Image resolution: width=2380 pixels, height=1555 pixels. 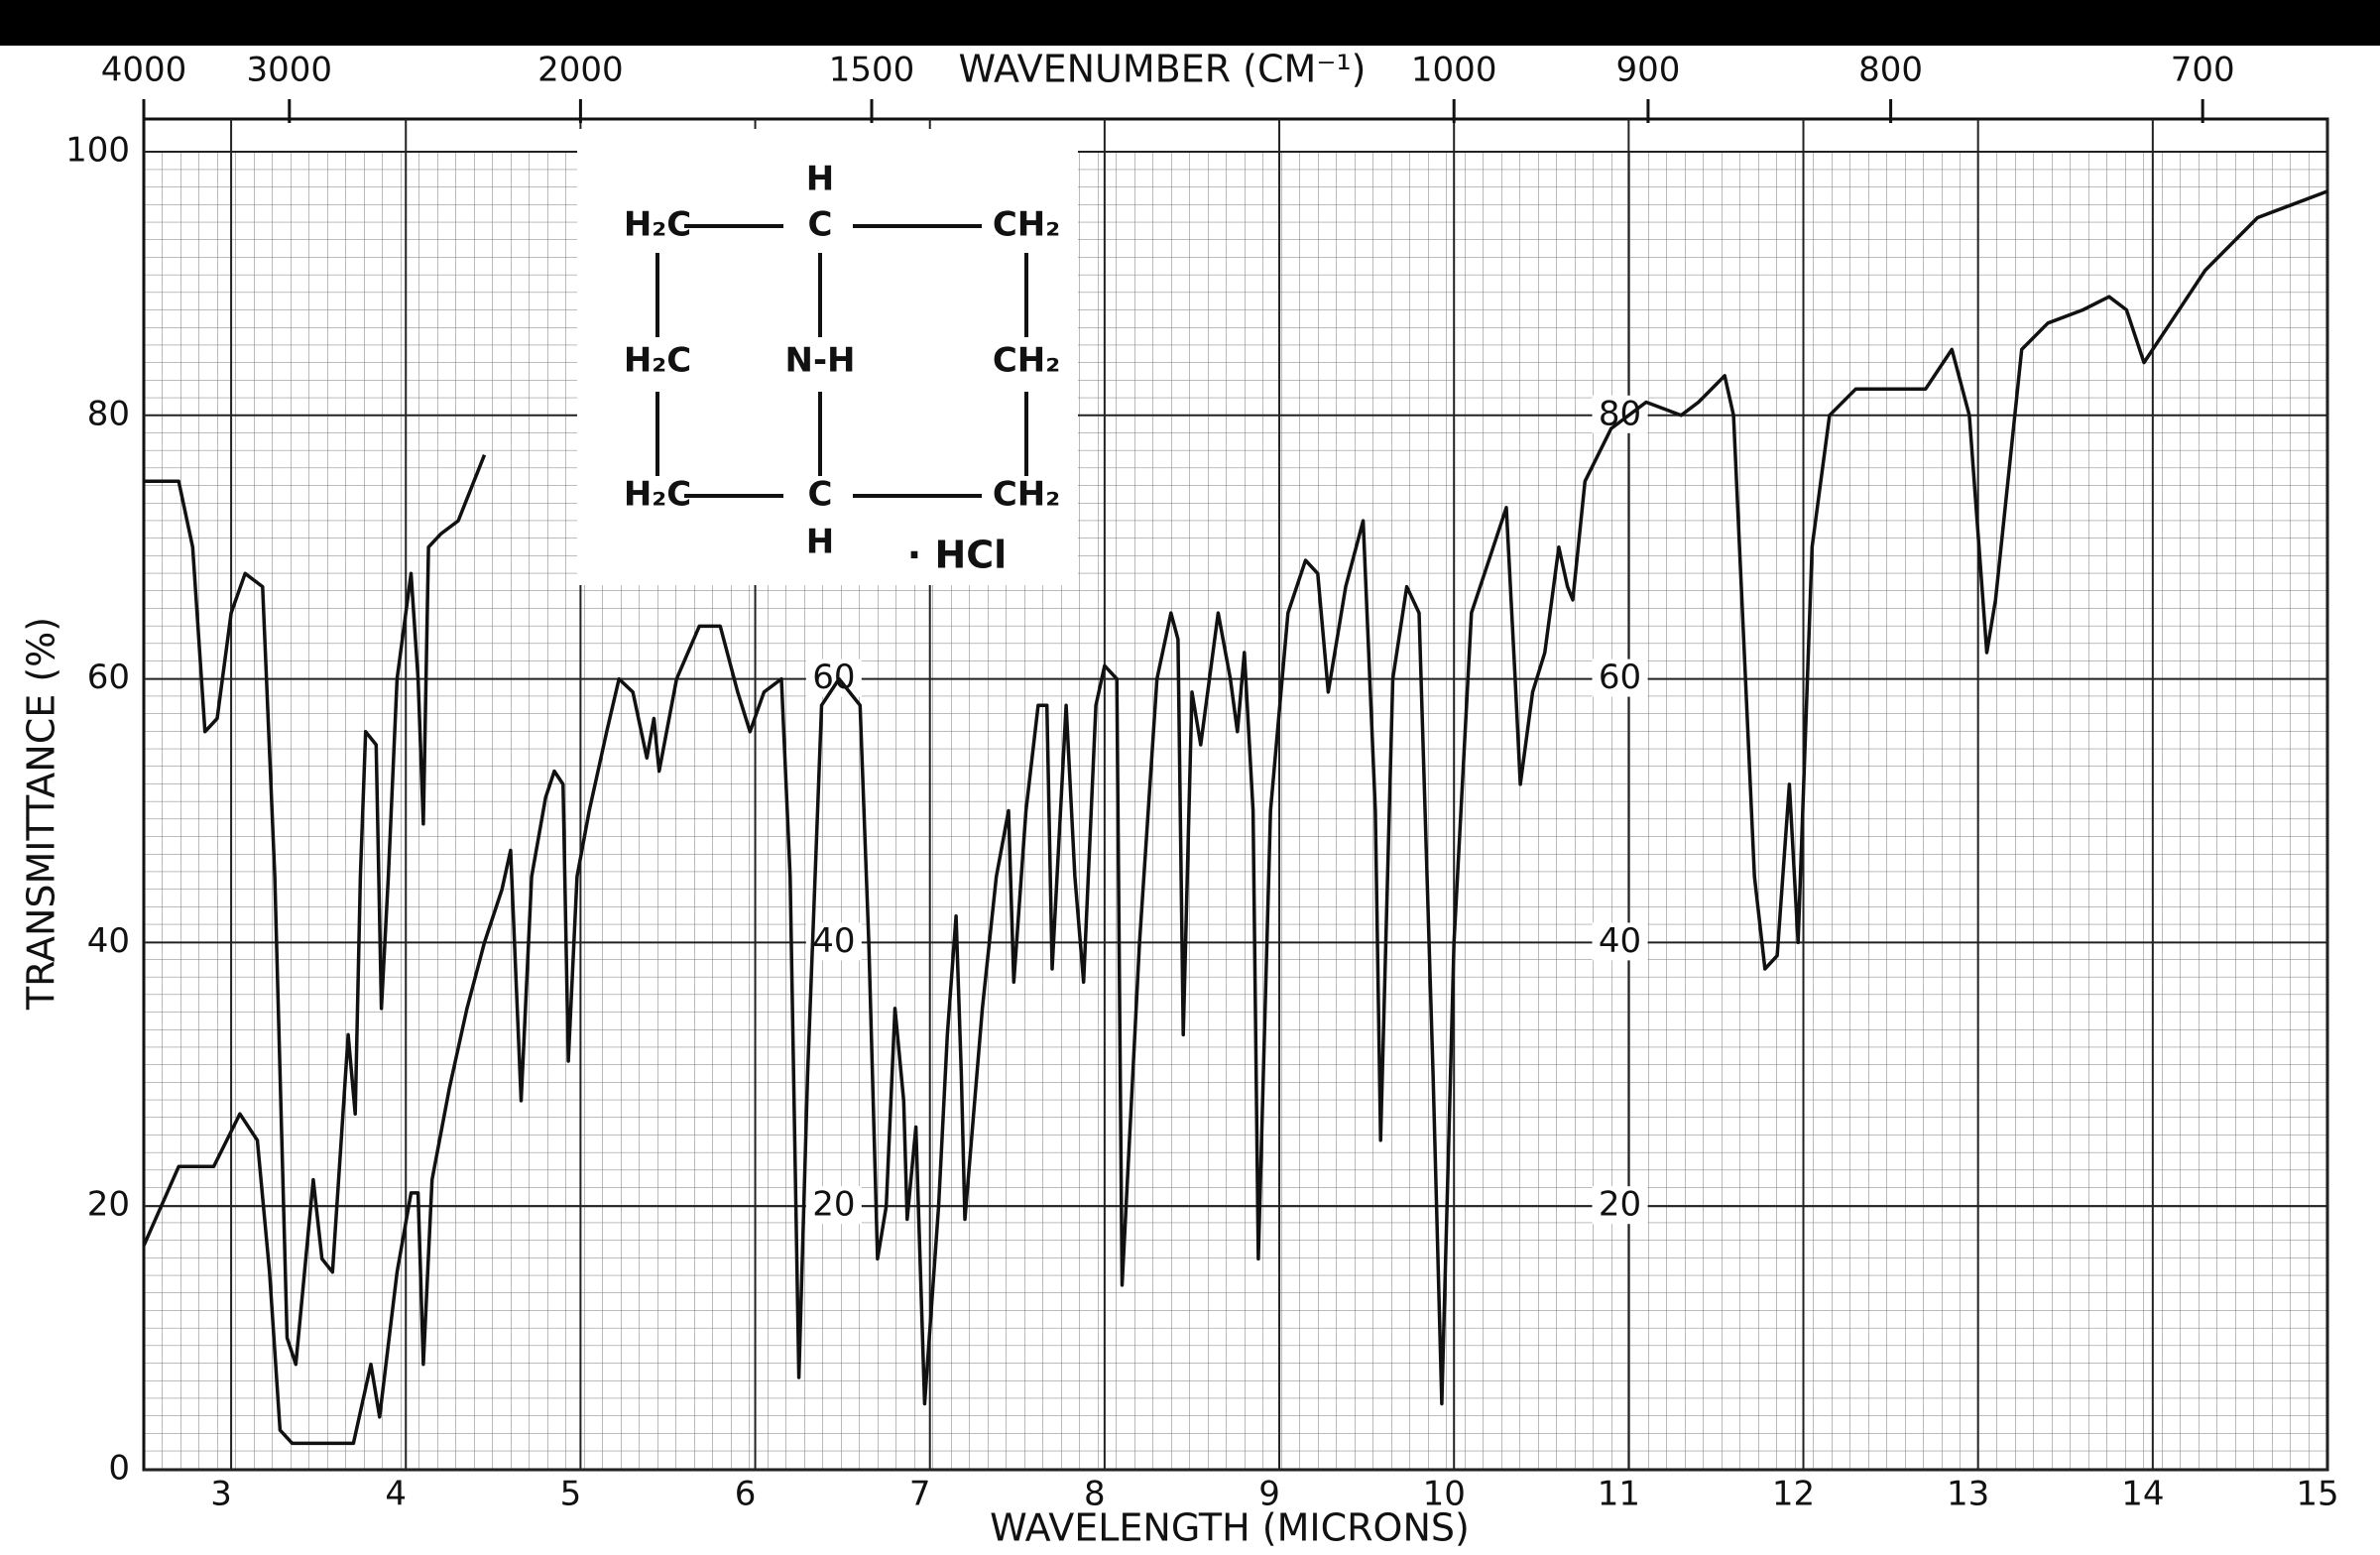 I want to click on x-tick-label: 13, so click(x=1968, y=1495).